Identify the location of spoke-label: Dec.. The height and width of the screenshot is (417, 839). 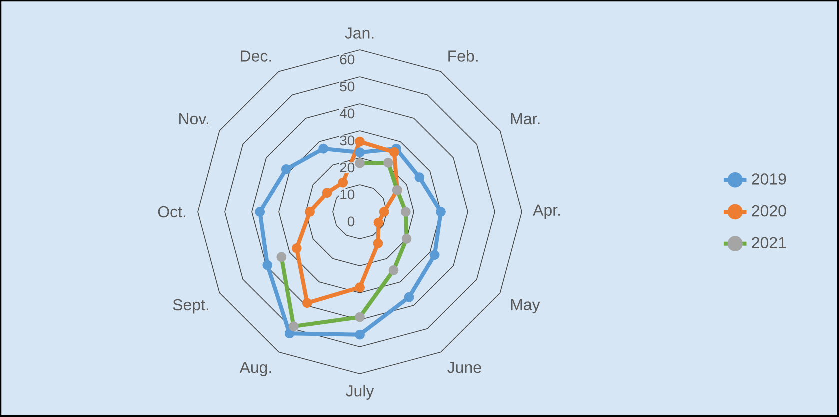
(256, 56).